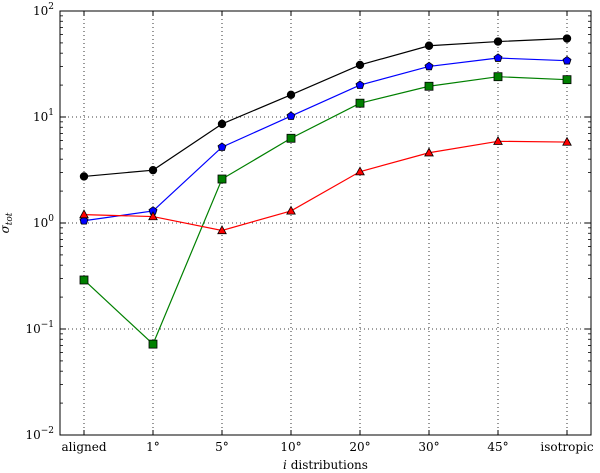  What do you see at coordinates (325, 465) in the screenshot?
I see `x-axis-label: i distributions` at bounding box center [325, 465].